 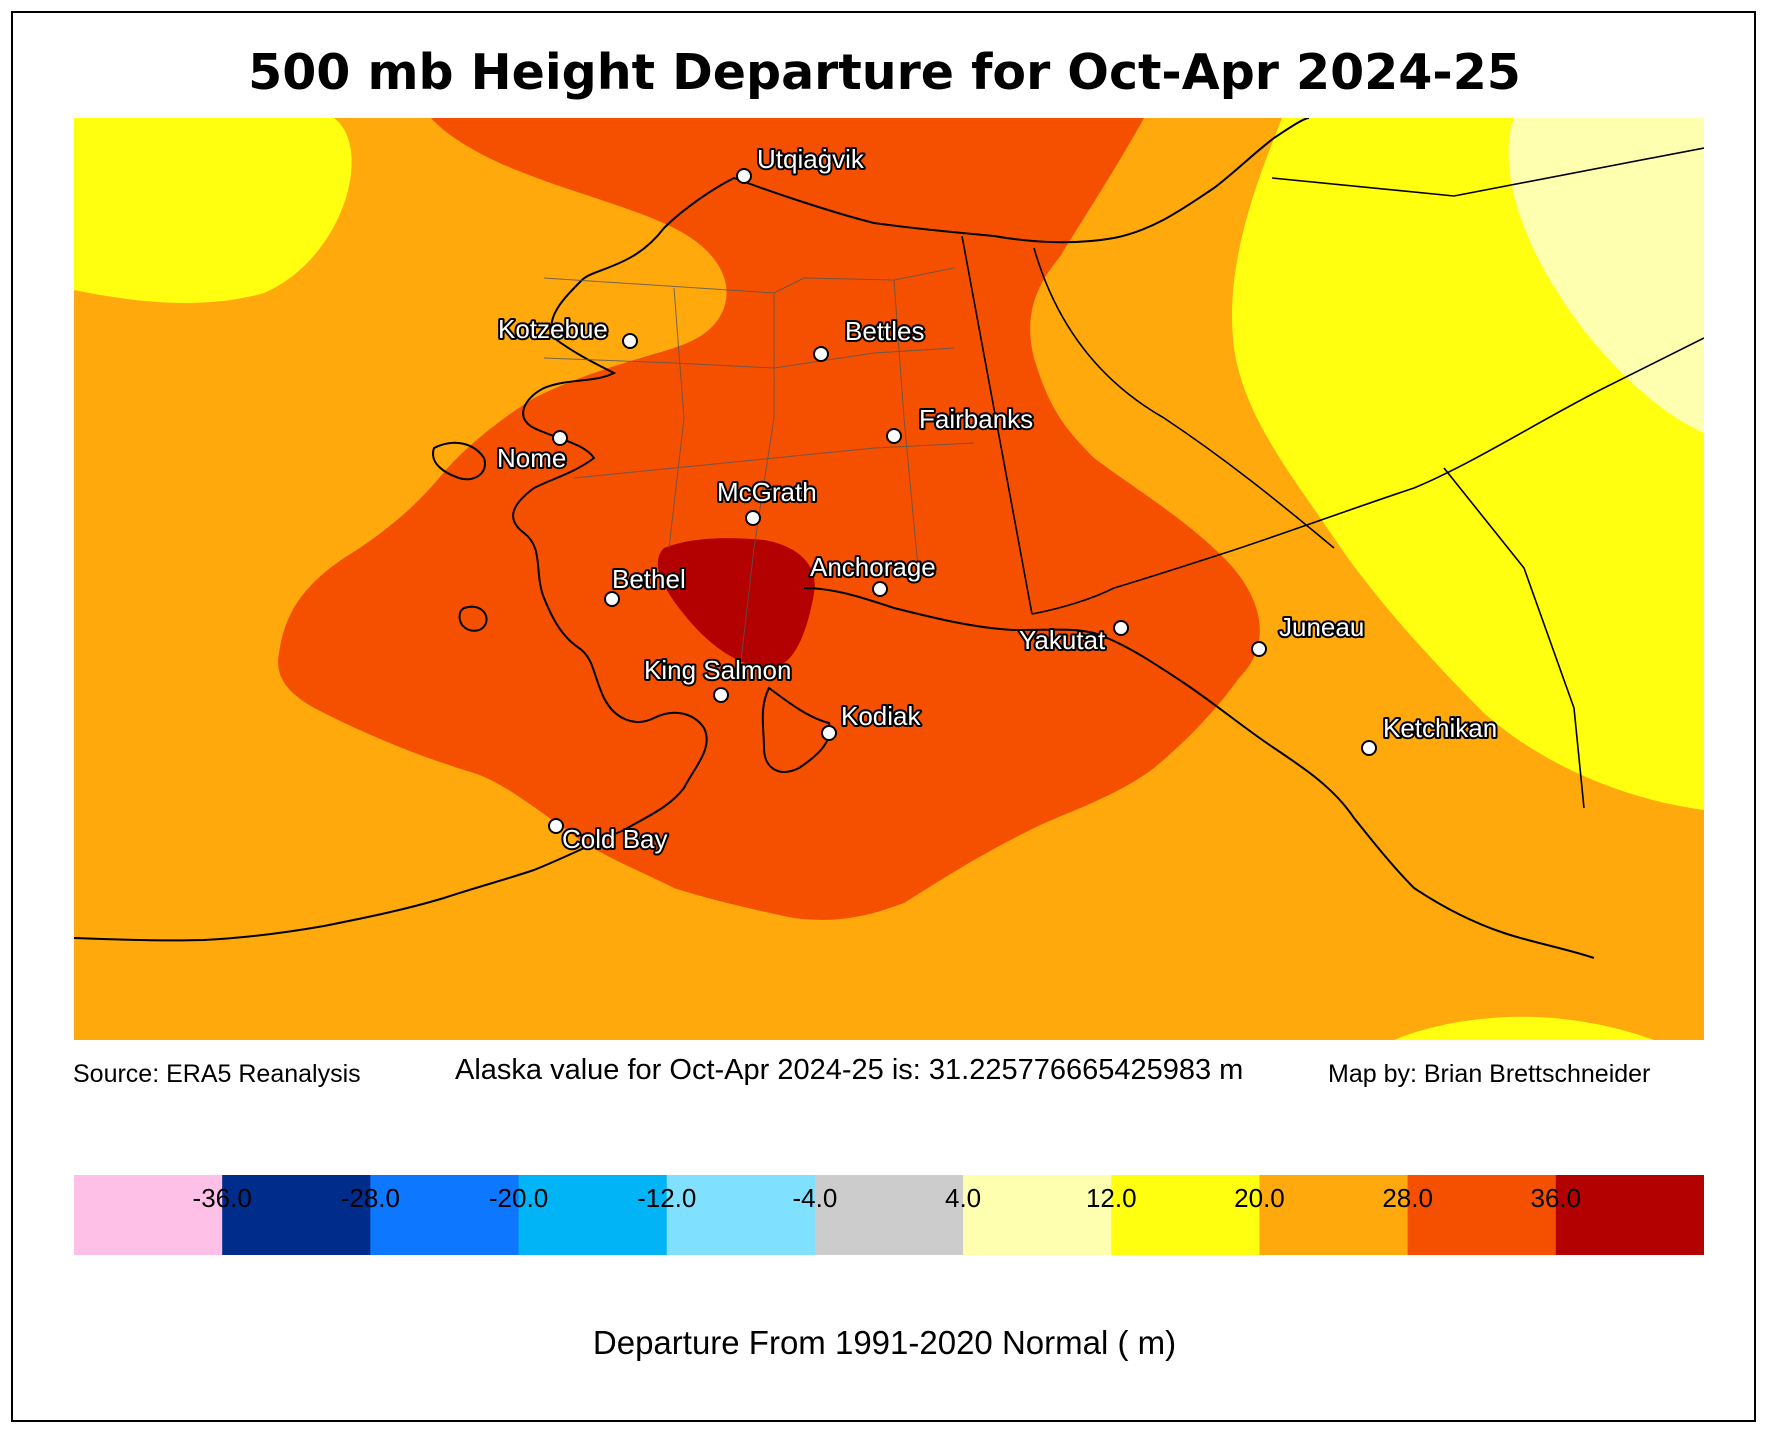 What do you see at coordinates (370, 1198) in the screenshot?
I see `colorbar-tick-label: -28.0` at bounding box center [370, 1198].